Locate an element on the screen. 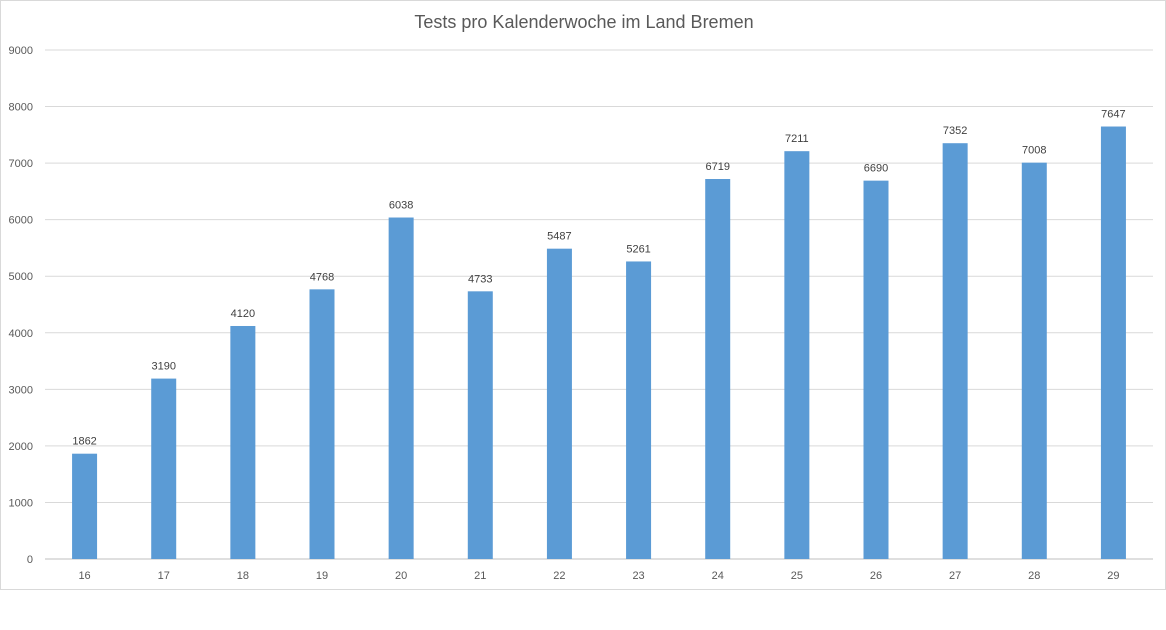 The width and height of the screenshot is (1166, 630). y-tick-label: 5000 is located at coordinates (21, 277).